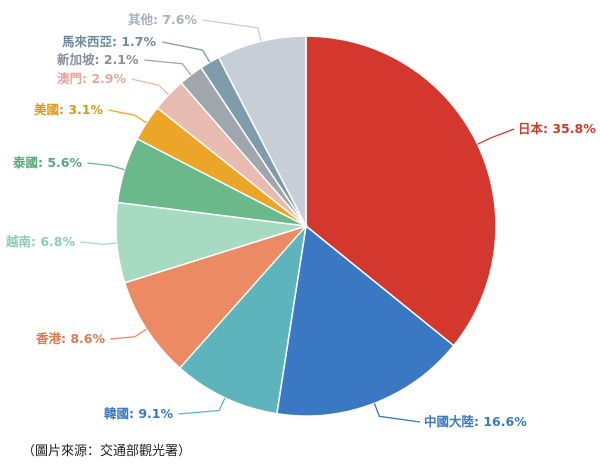  Describe the element at coordinates (557, 128) in the screenshot. I see `slice-label: 日本: 35.8%` at that location.